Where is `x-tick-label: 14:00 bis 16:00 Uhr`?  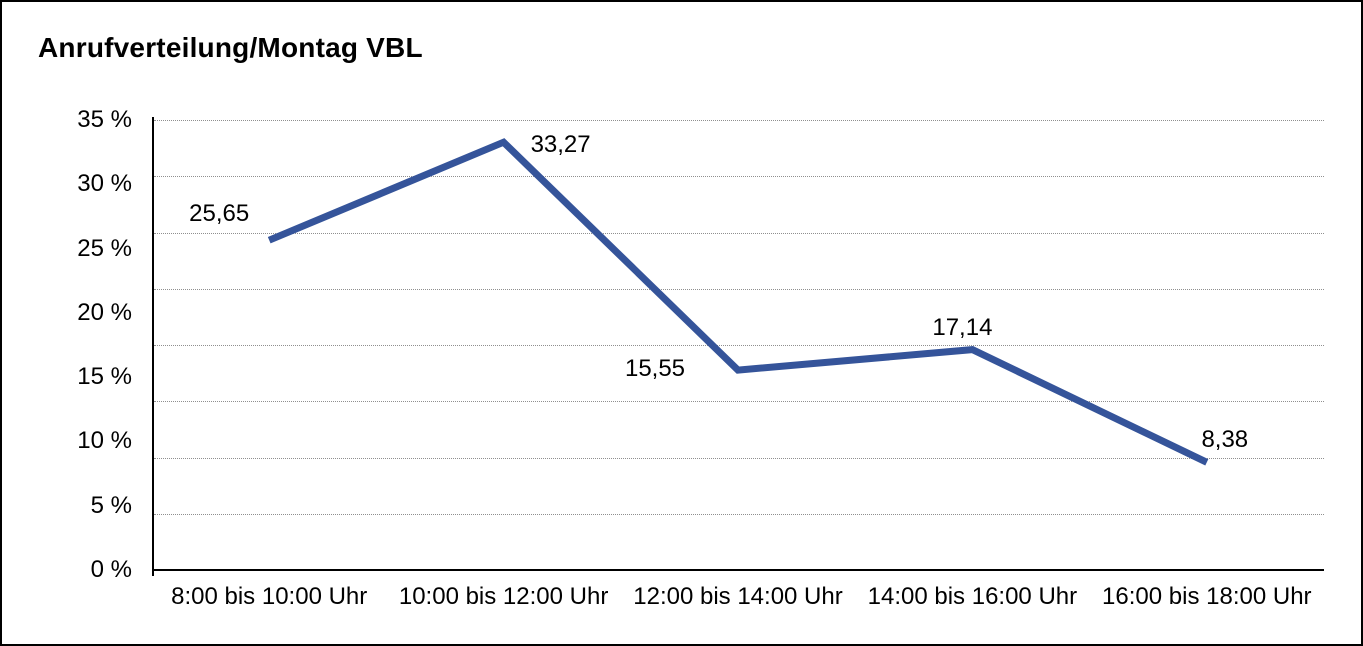 x-tick-label: 14:00 bis 16:00 Uhr is located at coordinates (972, 596).